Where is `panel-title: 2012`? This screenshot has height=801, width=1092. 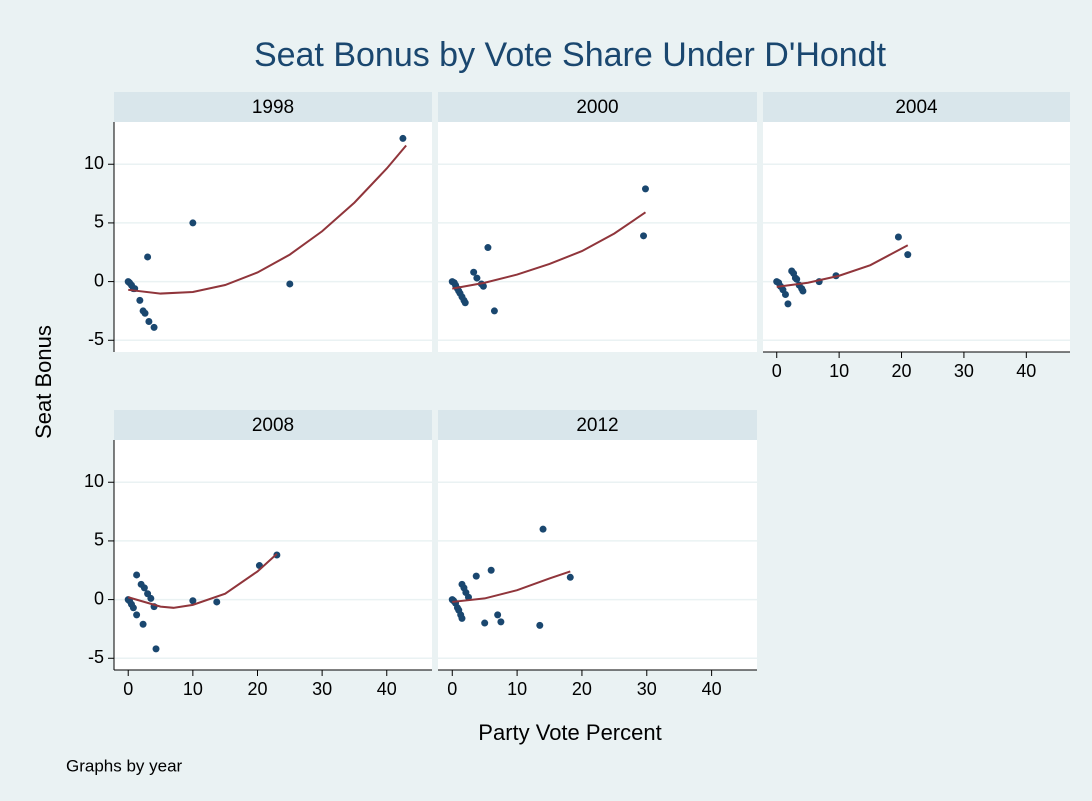 panel-title: 2012 is located at coordinates (597, 425).